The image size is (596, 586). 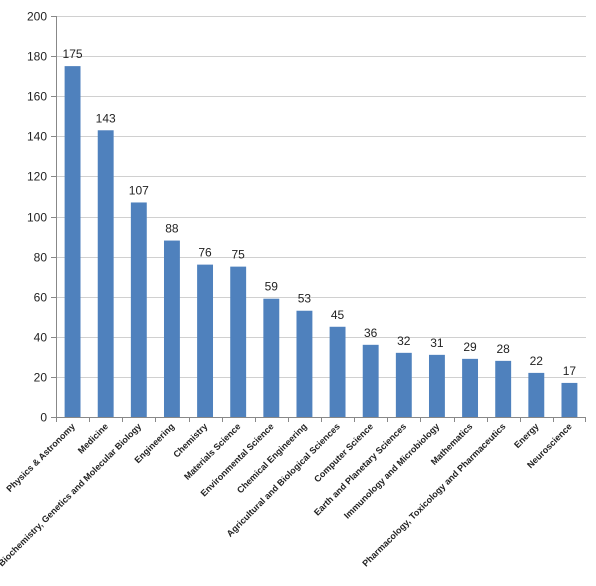 What do you see at coordinates (212, 451) in the screenshot?
I see `x-category-label: Materials Science` at bounding box center [212, 451].